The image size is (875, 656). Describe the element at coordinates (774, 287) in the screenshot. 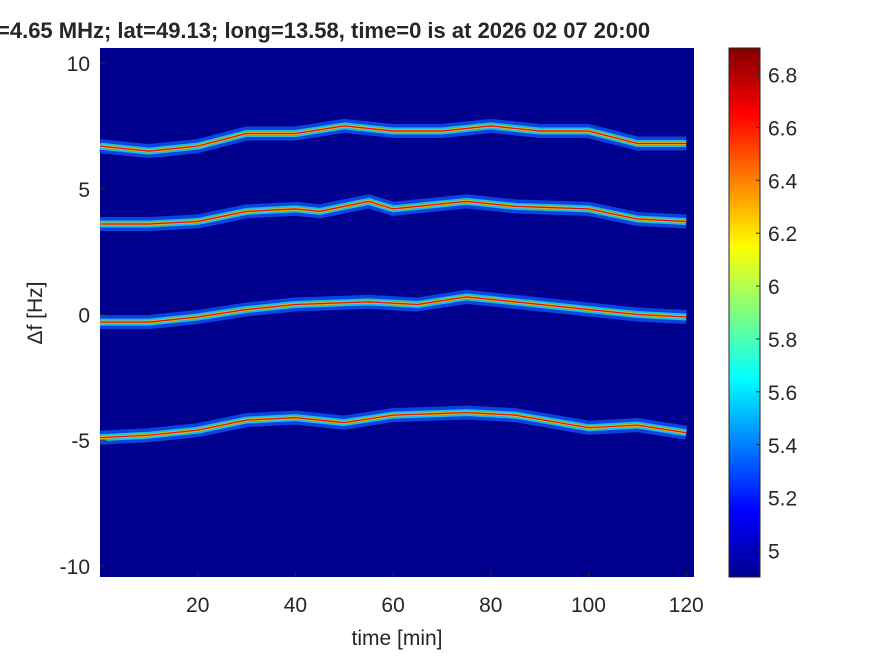

I see `colorbar-tick-label: 6` at that location.